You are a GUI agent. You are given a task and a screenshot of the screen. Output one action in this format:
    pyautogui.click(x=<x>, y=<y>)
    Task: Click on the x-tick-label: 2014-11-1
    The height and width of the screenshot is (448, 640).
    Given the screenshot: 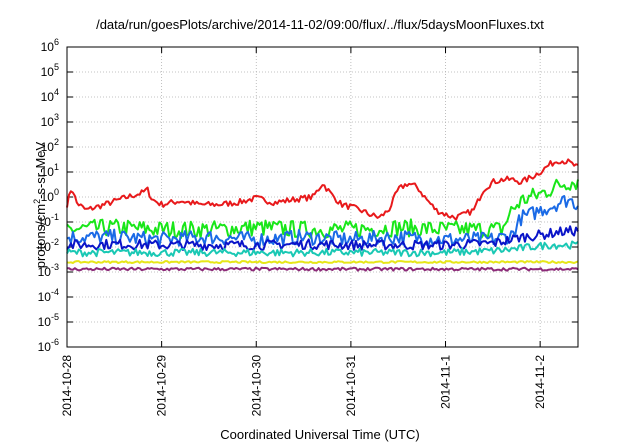 What is the action you would take?
    pyautogui.click(x=446, y=382)
    